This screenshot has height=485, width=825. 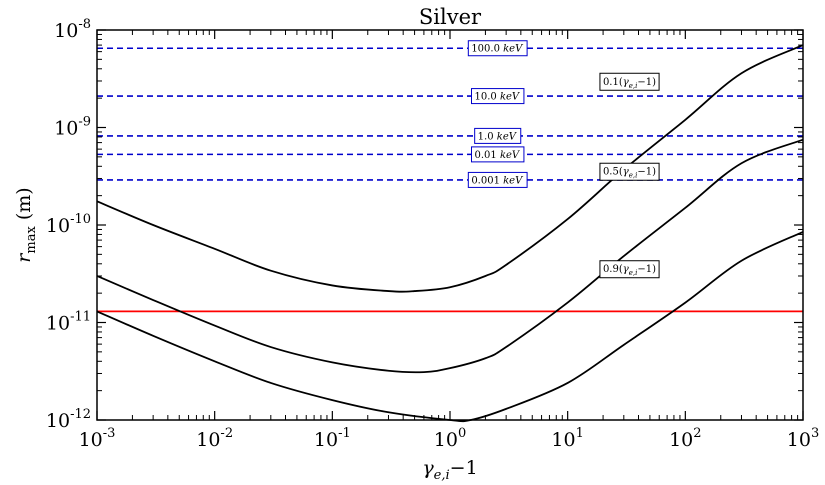 I want to click on series-label-text: 0.5(γe,i−1), so click(x=629, y=173).